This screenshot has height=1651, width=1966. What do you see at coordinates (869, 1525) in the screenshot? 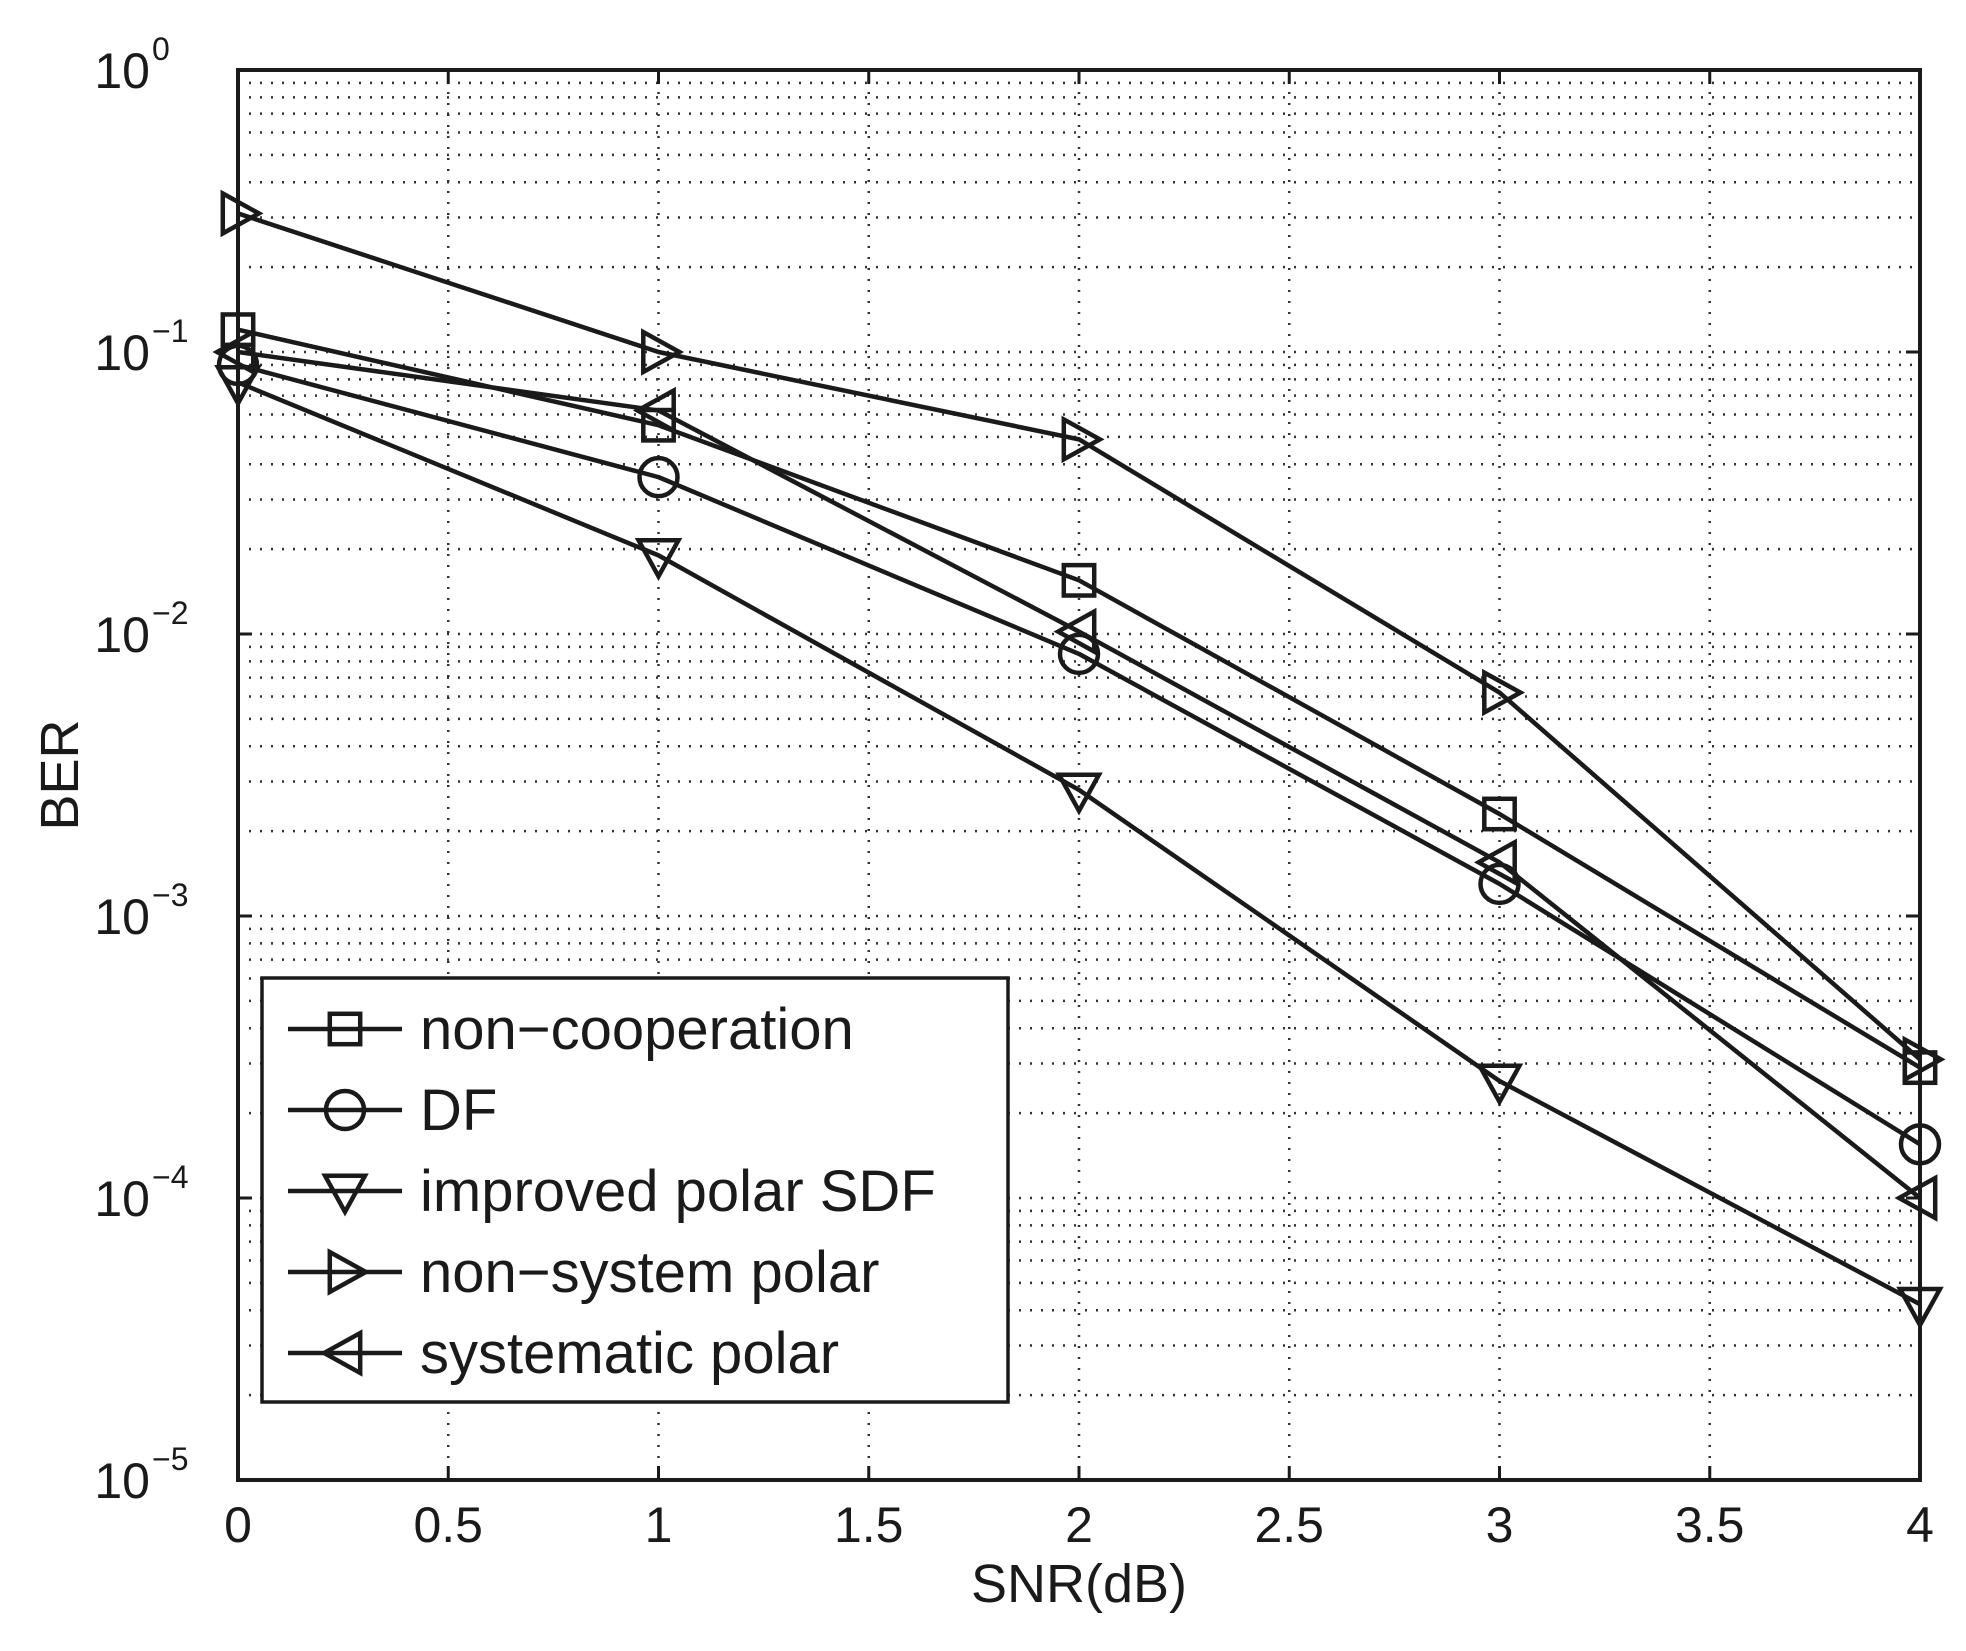
I see `x-tick-label: 1.5` at bounding box center [869, 1525].